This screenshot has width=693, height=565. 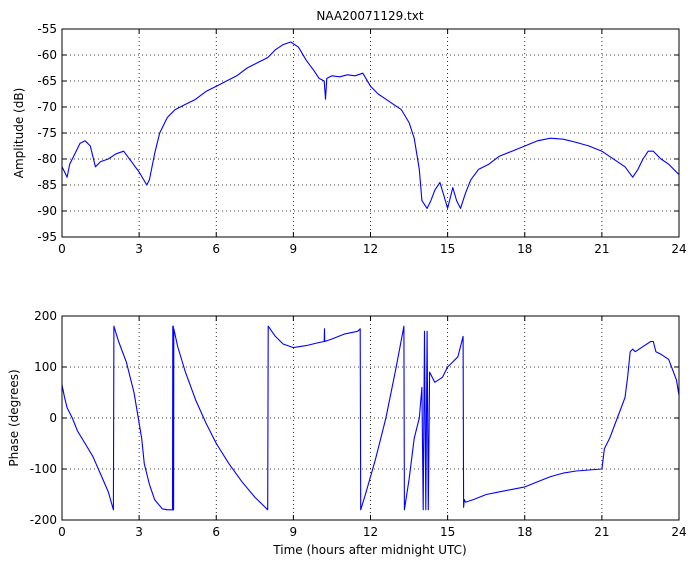 I want to click on y-tick-label: 200, so click(x=45, y=316).